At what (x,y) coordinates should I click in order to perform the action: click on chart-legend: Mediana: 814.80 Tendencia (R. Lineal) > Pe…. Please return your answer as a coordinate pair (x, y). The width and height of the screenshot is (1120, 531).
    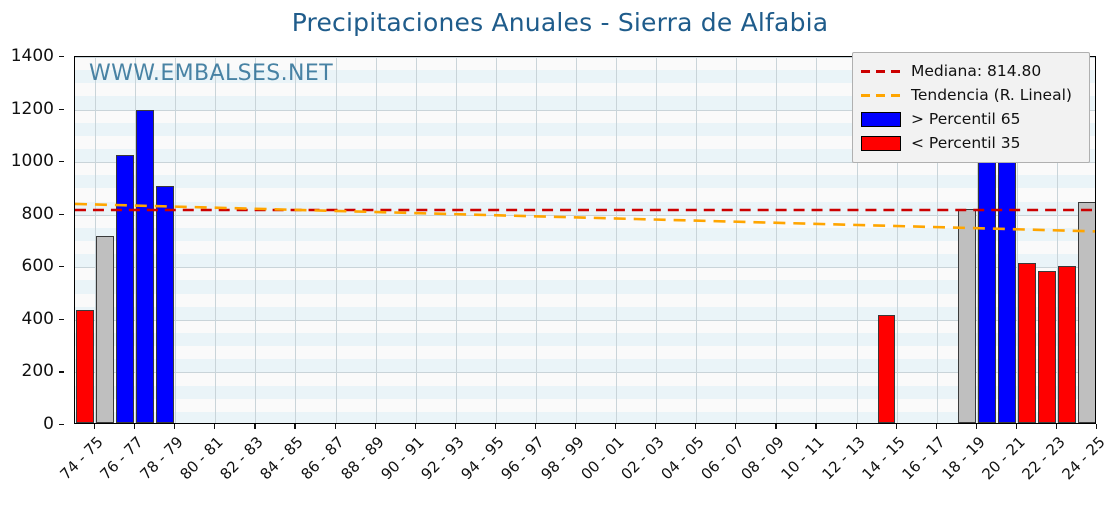
    Looking at the image, I should click on (971, 107).